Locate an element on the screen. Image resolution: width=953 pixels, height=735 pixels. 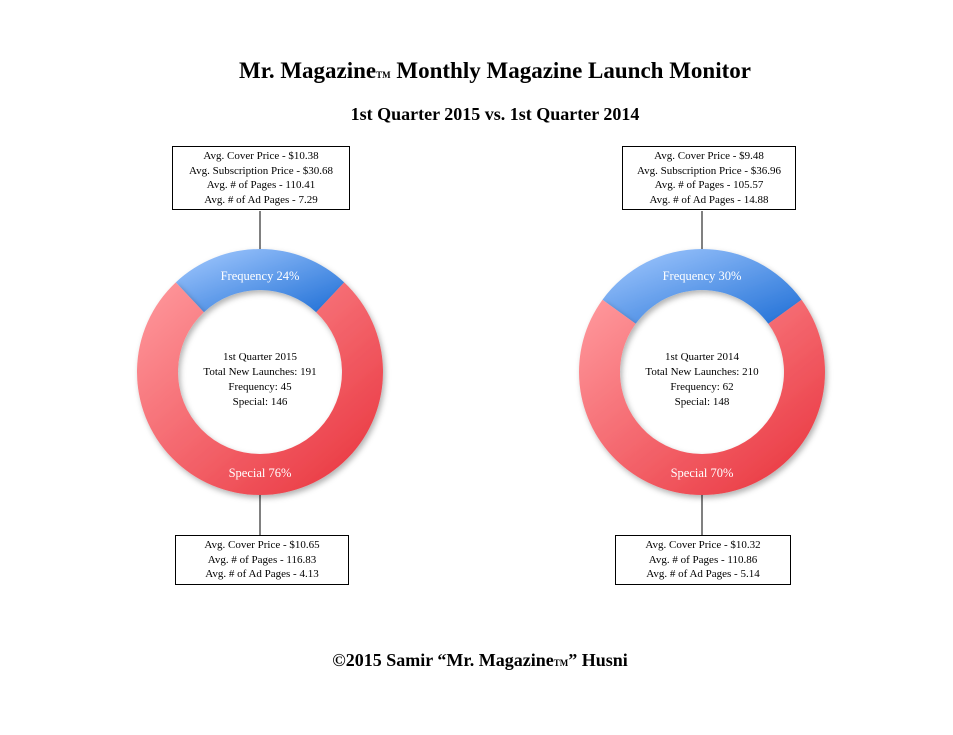
title-tm: TM is located at coordinates (383, 75).